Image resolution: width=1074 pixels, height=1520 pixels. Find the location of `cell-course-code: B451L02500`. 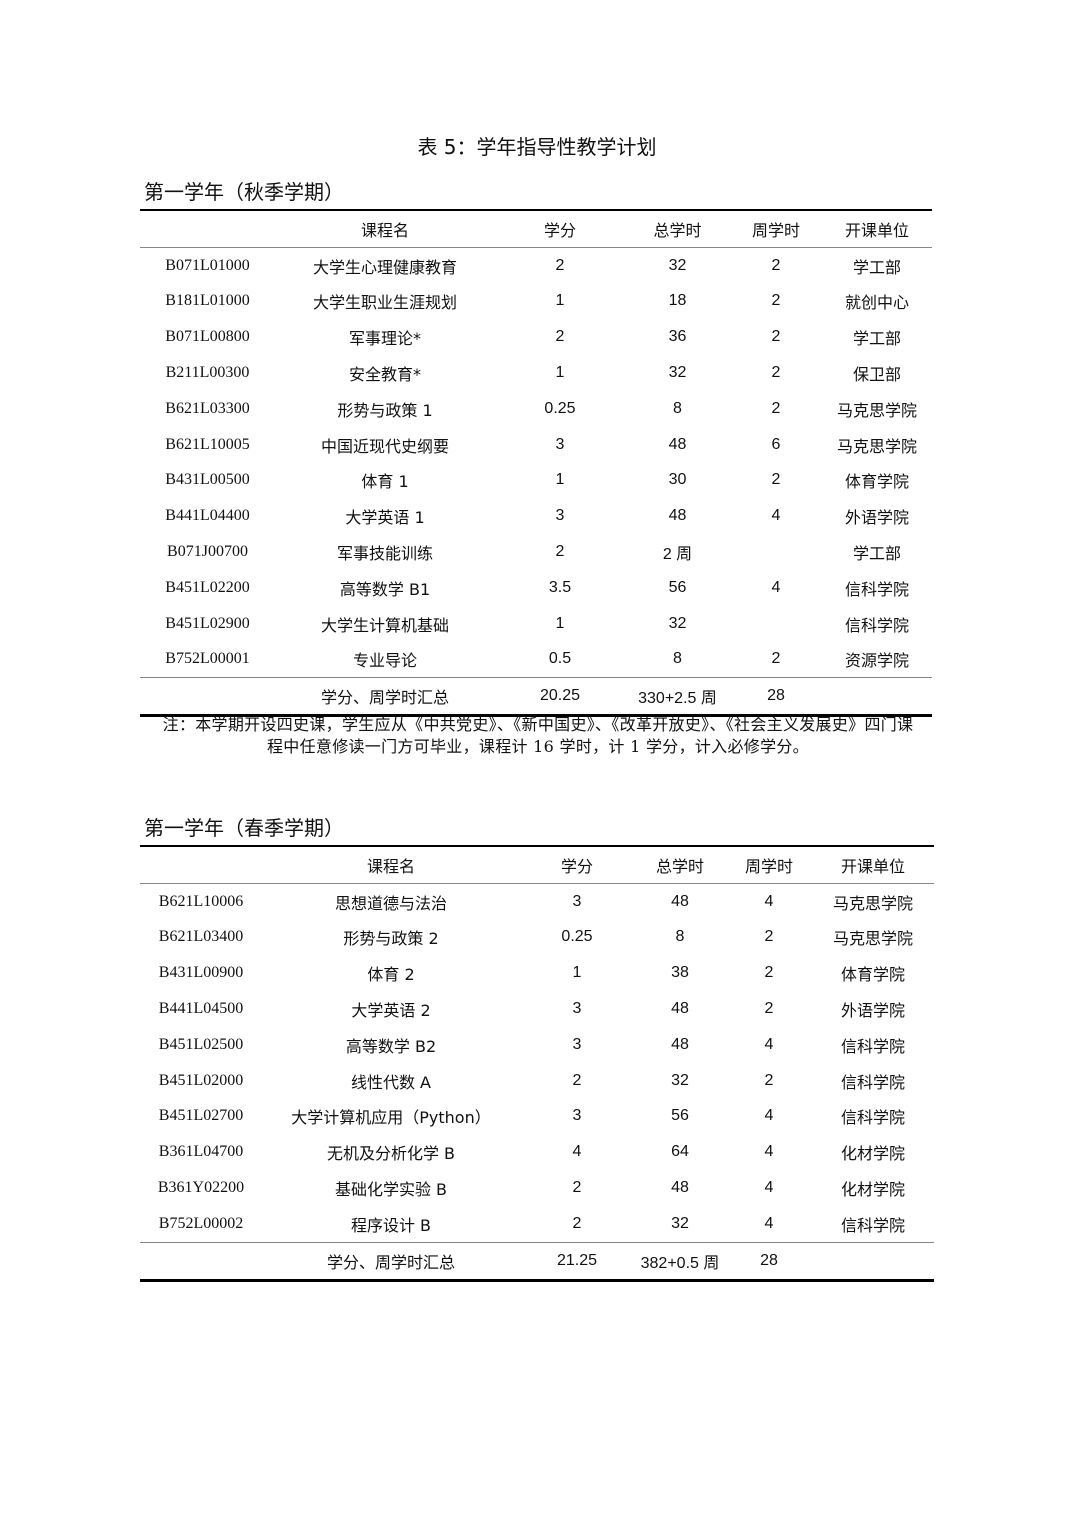

cell-course-code: B451L02500 is located at coordinates (201, 1044).